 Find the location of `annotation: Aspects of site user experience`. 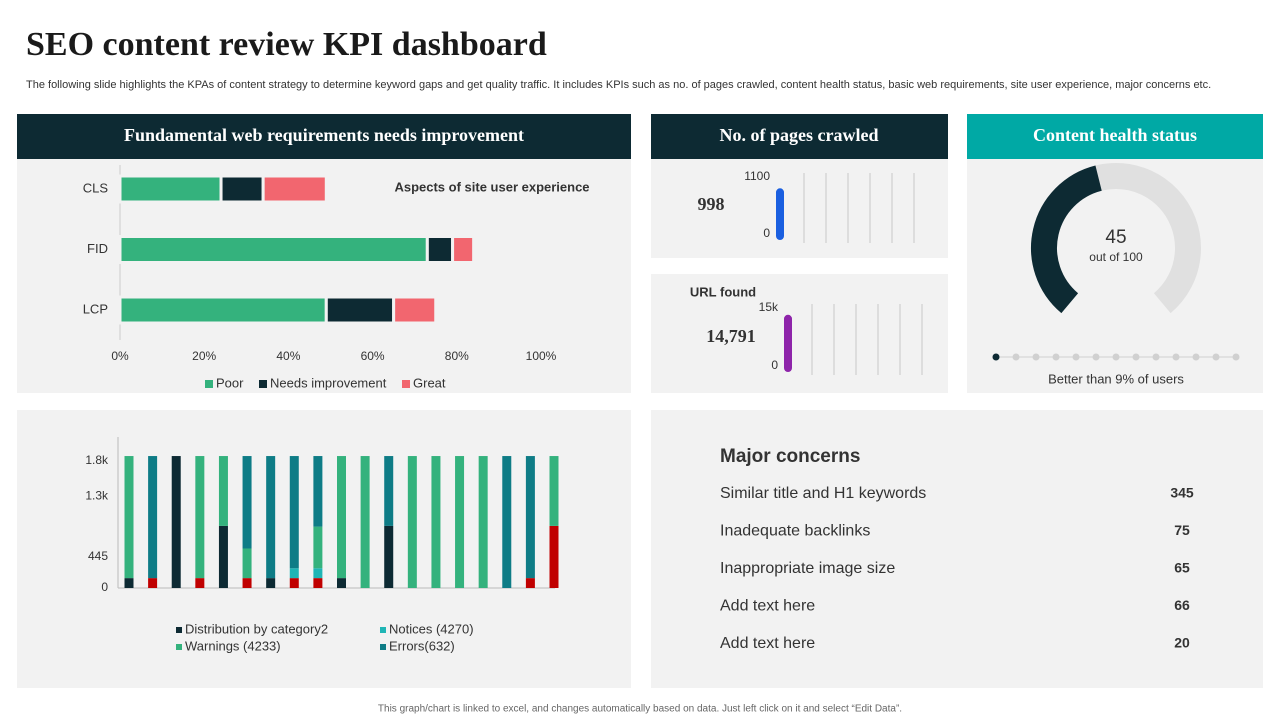

annotation: Aspects of site user experience is located at coordinates (491, 186).